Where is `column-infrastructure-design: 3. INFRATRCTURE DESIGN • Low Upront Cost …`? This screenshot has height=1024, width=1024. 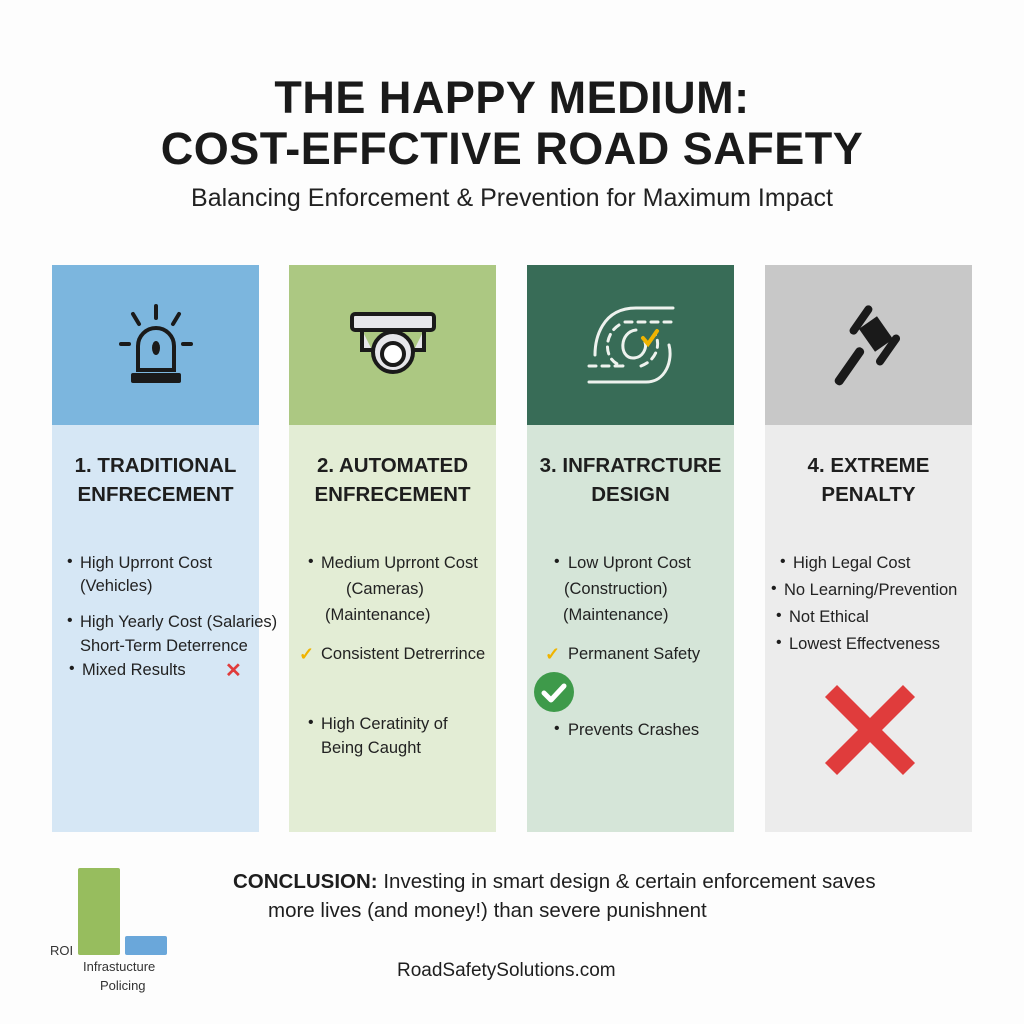
column-infrastructure-design: 3. INFRATRCTURE DESIGN • Low Upront Cost … is located at coordinates (630, 548).